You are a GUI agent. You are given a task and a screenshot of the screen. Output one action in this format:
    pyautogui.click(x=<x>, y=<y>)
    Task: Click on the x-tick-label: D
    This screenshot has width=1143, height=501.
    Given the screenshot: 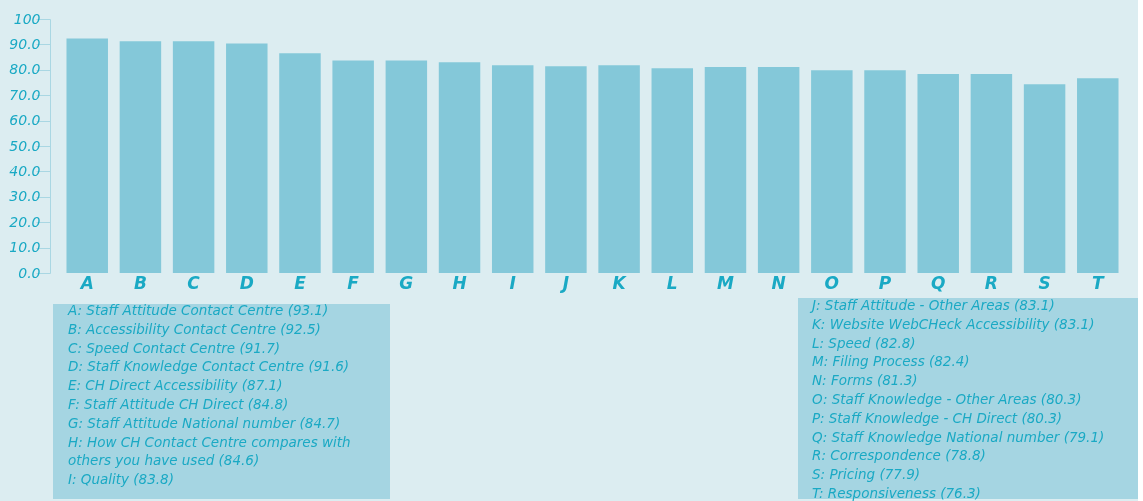 What is the action you would take?
    pyautogui.click(x=246, y=282)
    